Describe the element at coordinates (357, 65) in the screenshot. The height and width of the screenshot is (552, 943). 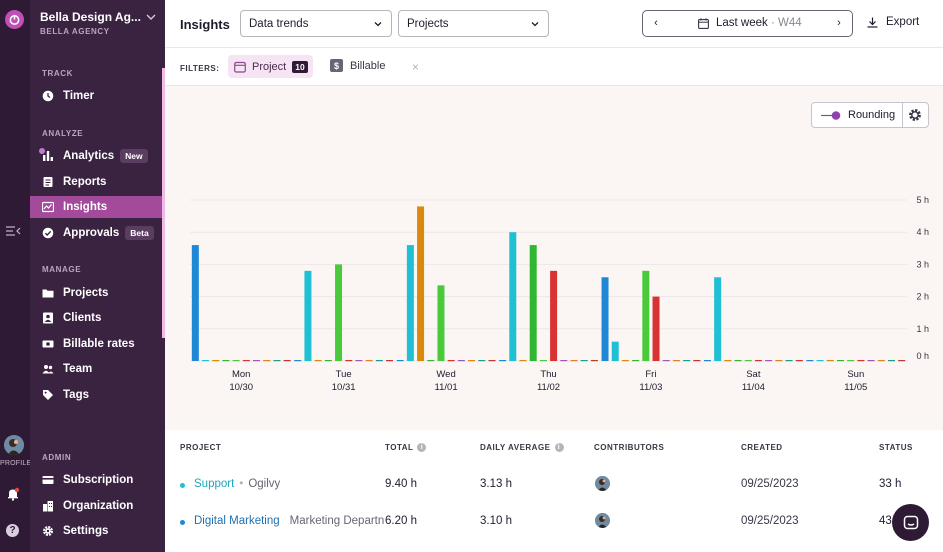
I see `billable-filter-chip: $ Billable` at that location.